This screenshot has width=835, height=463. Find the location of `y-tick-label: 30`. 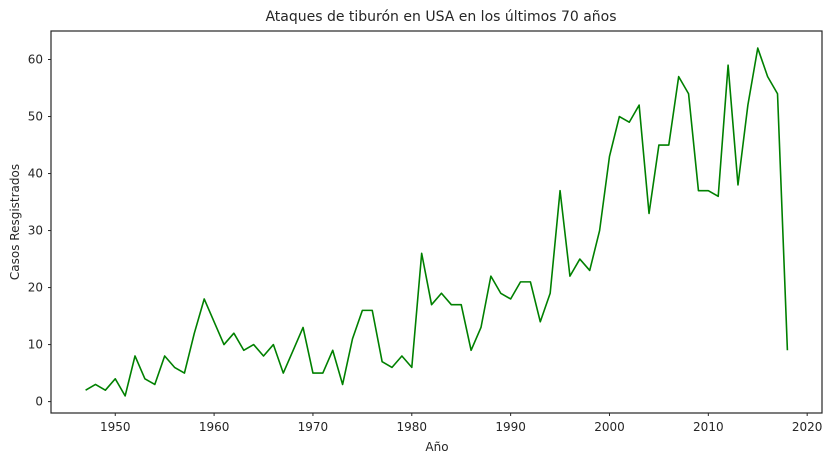

y-tick-label: 30 is located at coordinates (35, 231).